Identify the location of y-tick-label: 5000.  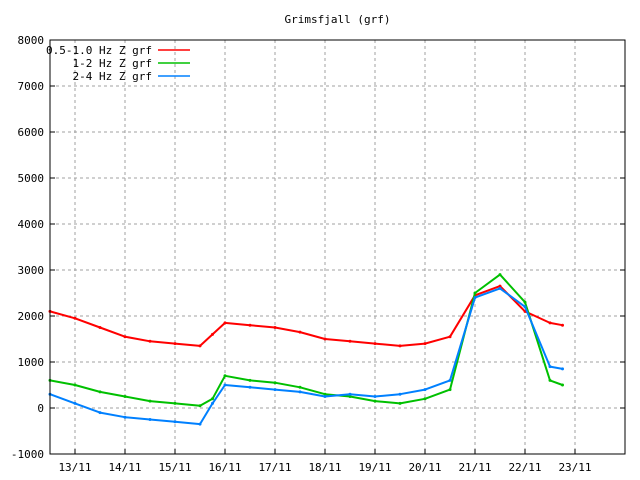
(31, 178).